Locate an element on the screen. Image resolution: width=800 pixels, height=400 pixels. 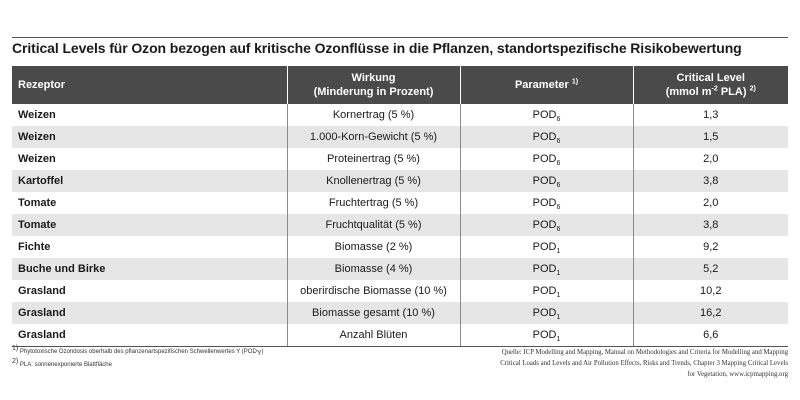
cell-critical-level: 9,2 is located at coordinates (710, 247).